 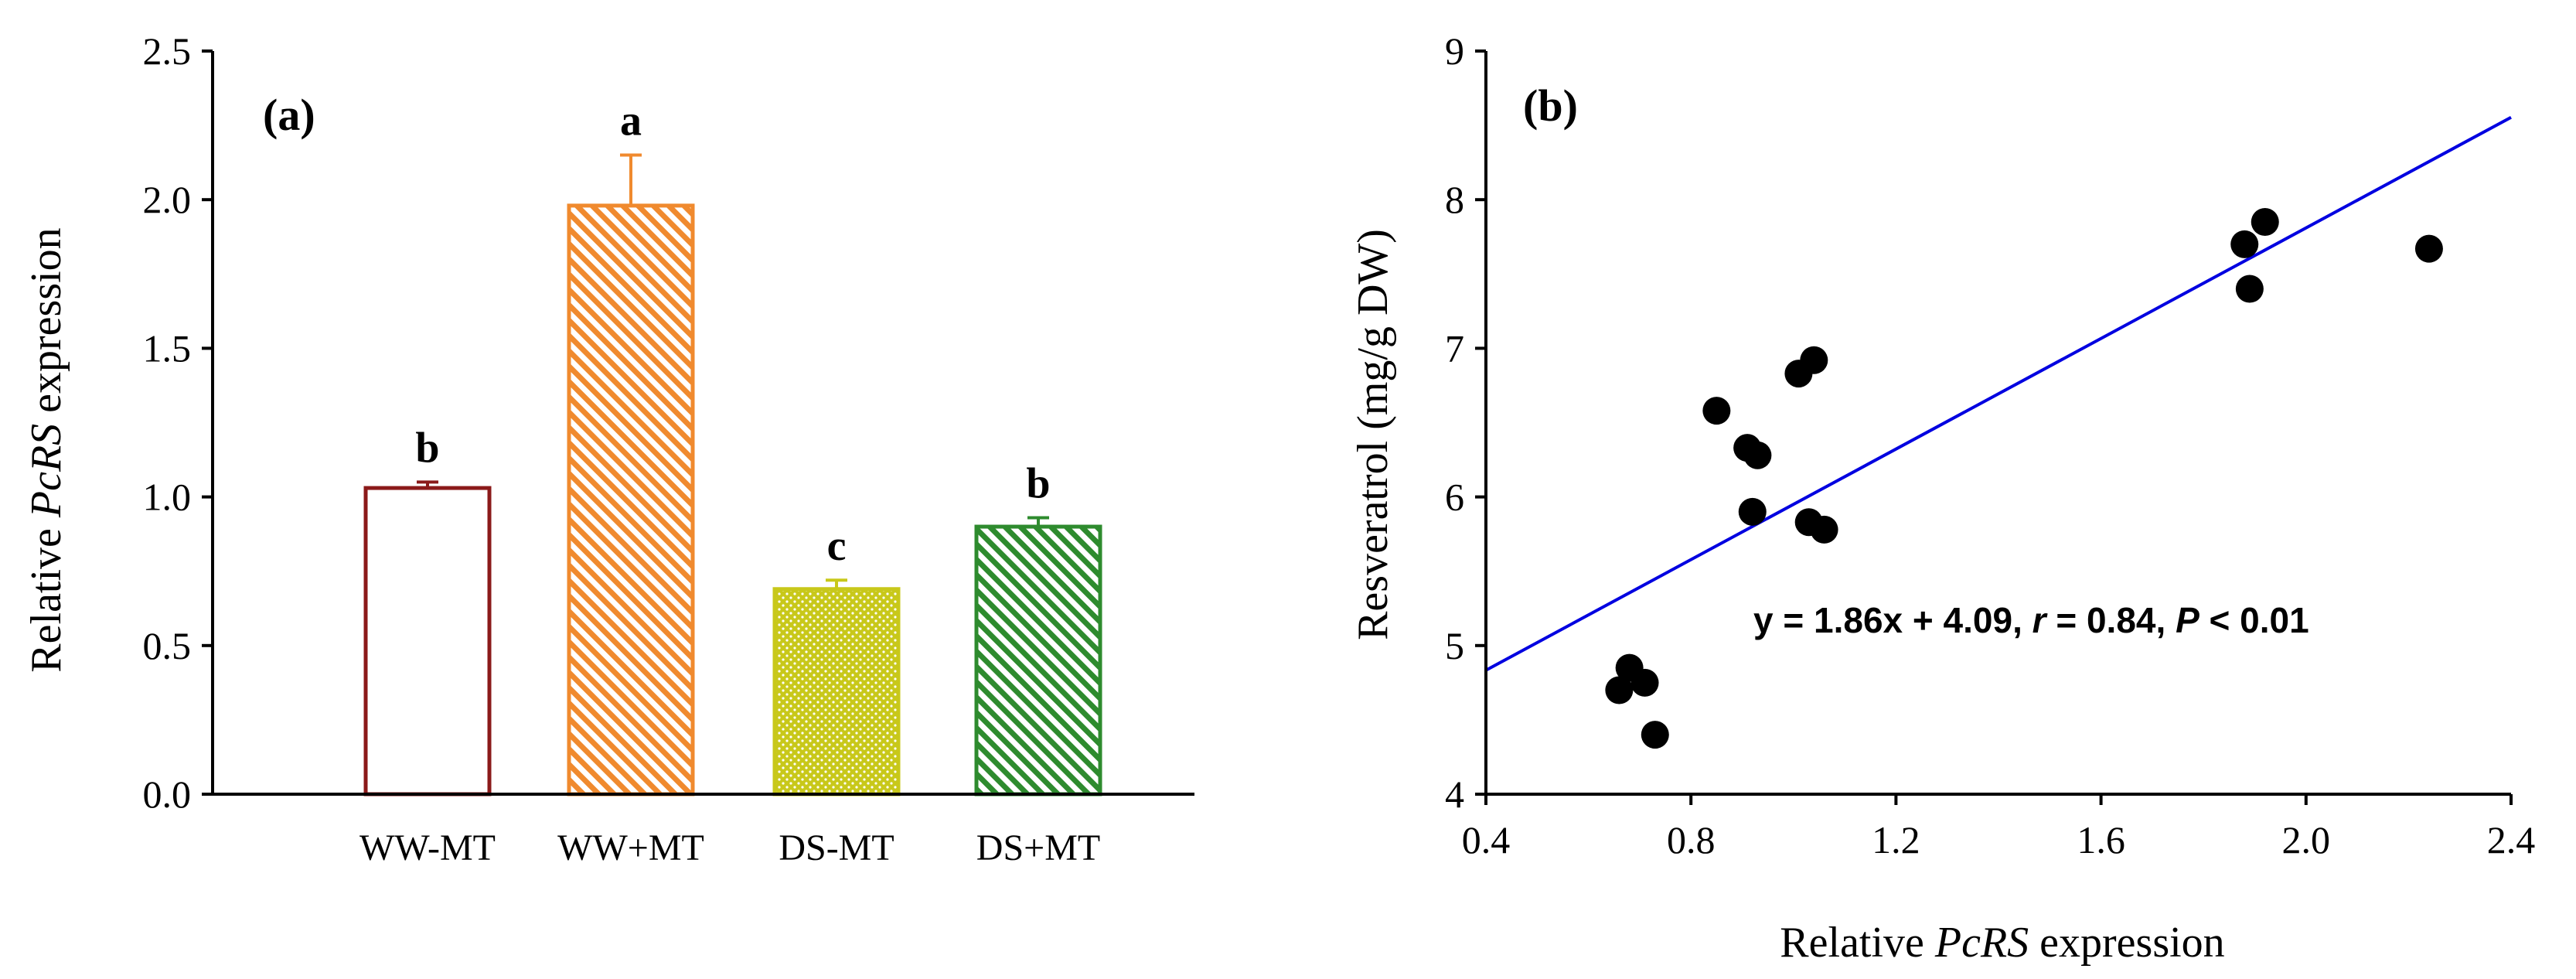 I want to click on panel-b-y-tick-label: 4, so click(x=1454, y=794).